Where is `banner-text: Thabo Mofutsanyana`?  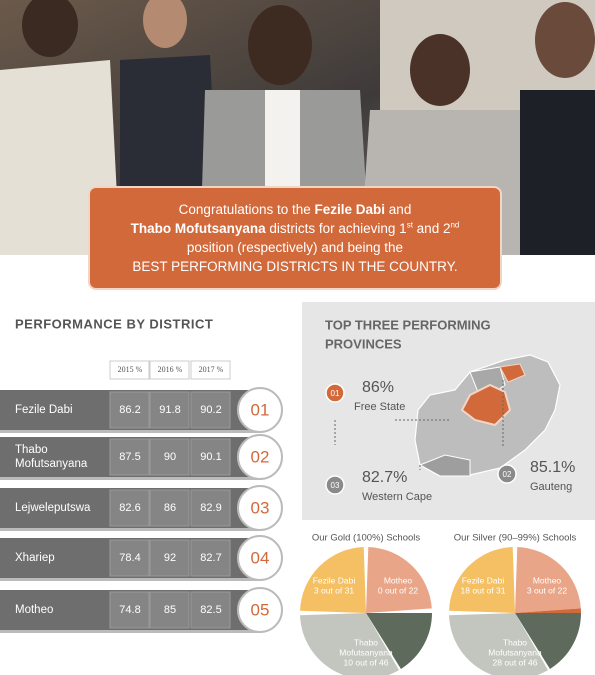 banner-text: Thabo Mofutsanyana is located at coordinates (198, 228).